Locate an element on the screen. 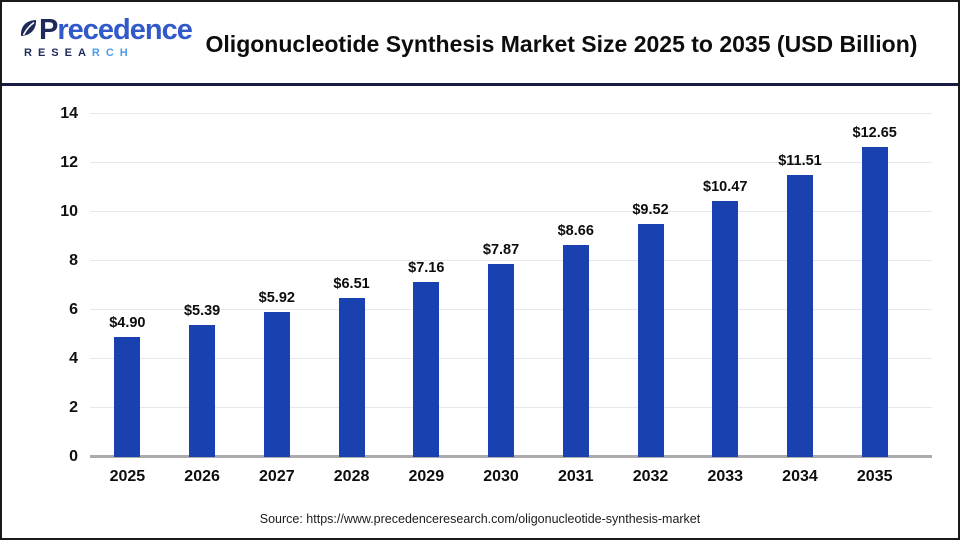 This screenshot has height=540, width=960. x-tick-label-2031: 2031 is located at coordinates (575, 476).